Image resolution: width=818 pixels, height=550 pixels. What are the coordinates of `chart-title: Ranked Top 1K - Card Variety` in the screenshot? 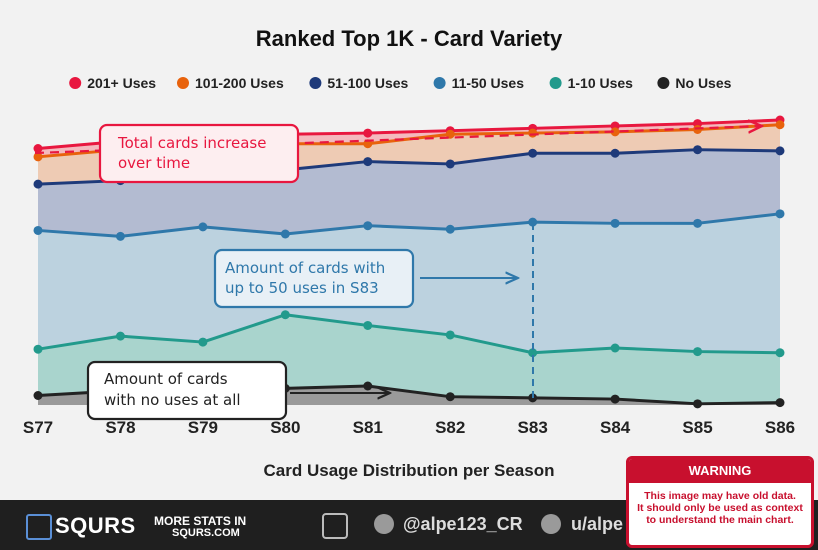 It's located at (409, 38).